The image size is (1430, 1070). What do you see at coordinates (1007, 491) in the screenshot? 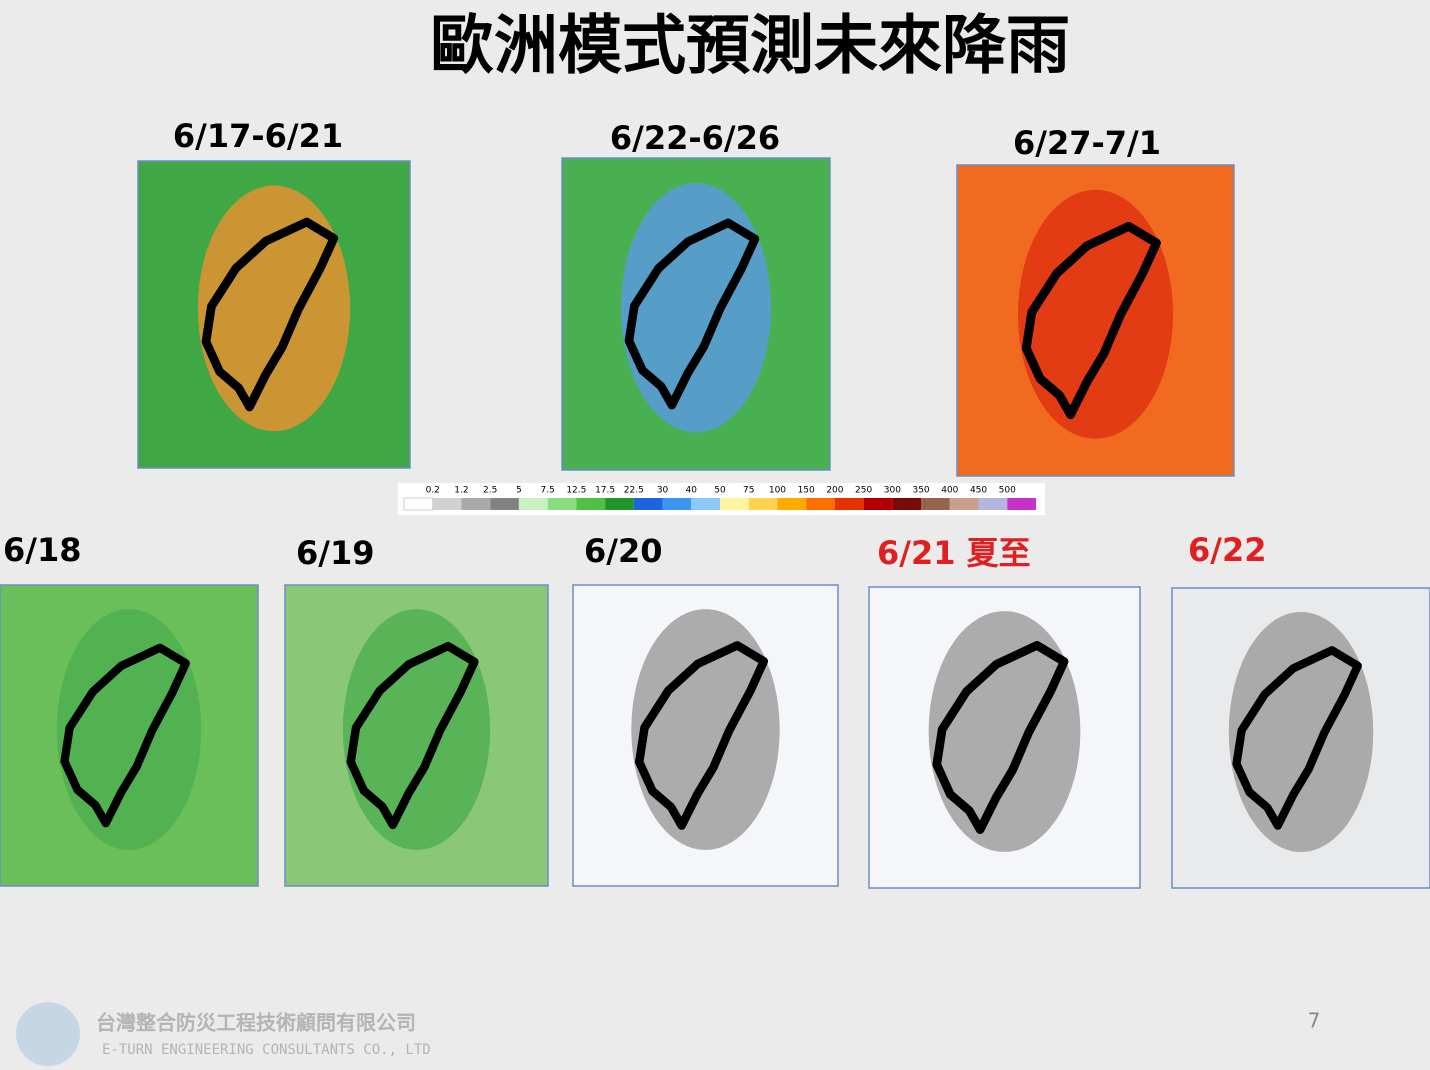
I see `colorbar-tick-label: 500` at bounding box center [1007, 491].